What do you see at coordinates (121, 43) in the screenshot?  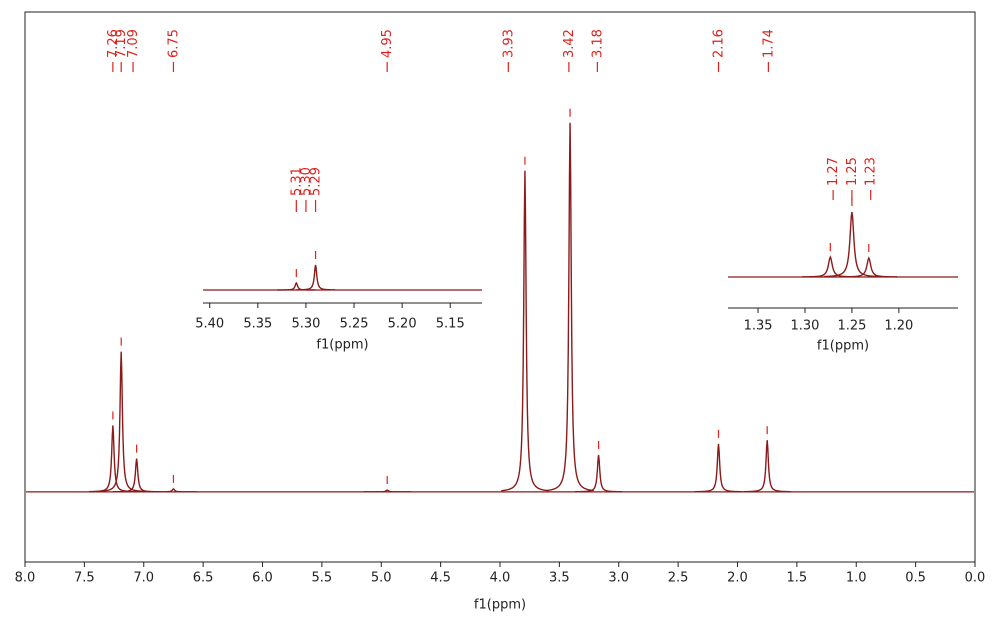 I see `peak-label: 7.19` at bounding box center [121, 43].